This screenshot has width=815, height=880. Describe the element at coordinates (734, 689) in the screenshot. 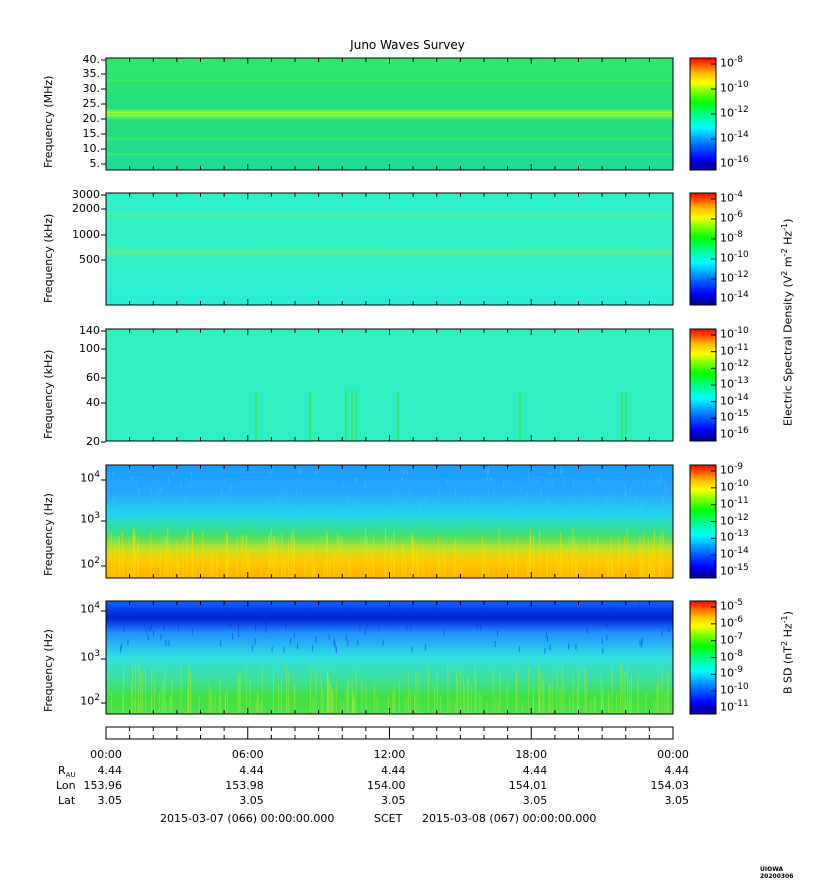

I see `cb-tick-5-5: 10⁻¹⁰` at that location.